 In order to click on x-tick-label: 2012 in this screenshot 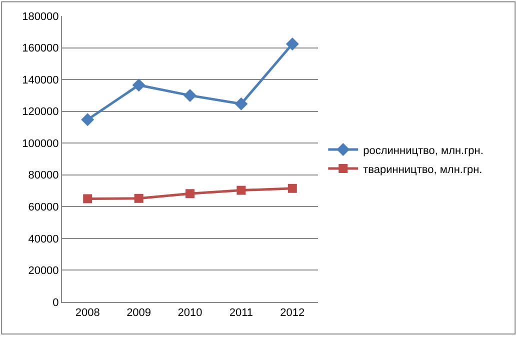, I will do `click(292, 313)`.